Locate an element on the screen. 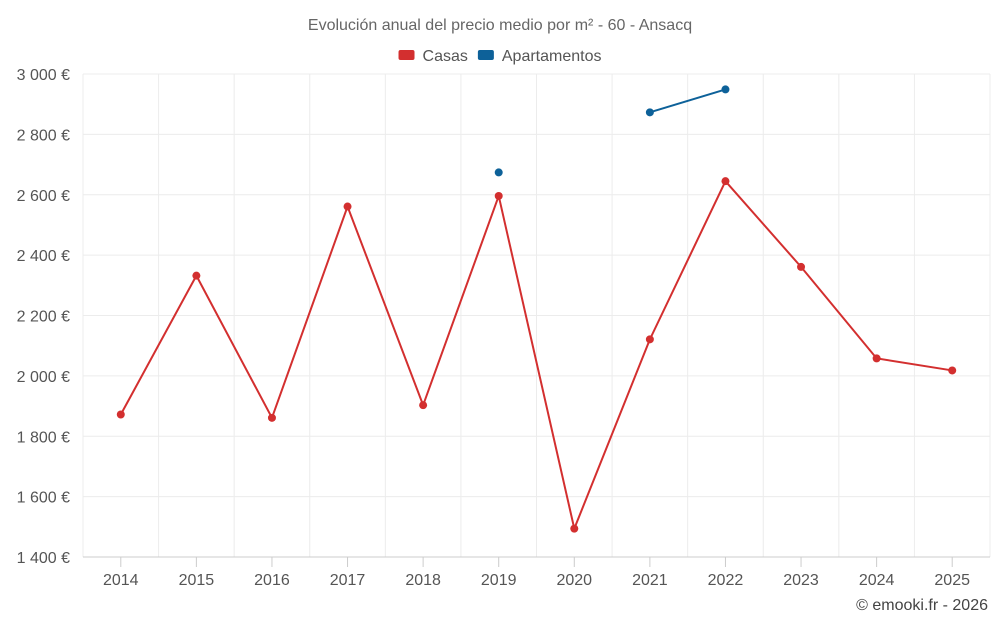 Image resolution: width=1000 pixels, height=625 pixels. series-line is located at coordinates (687, 101).